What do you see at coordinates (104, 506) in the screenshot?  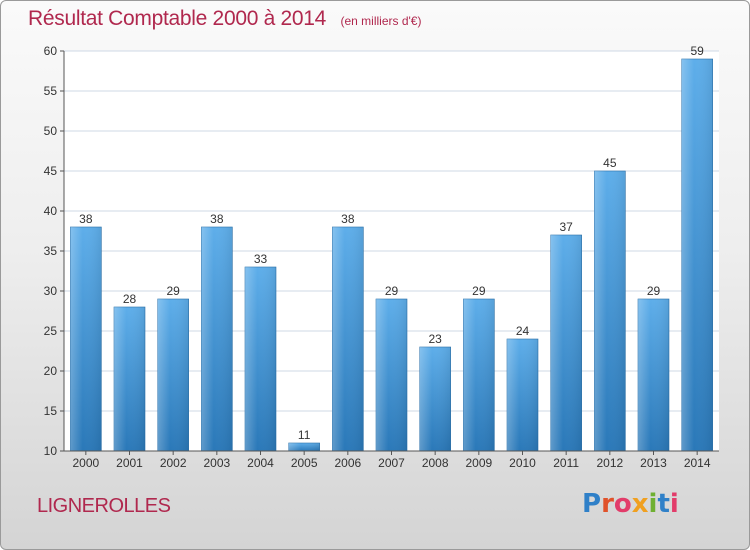 I see `commune-name: LIGNEROLLES` at bounding box center [104, 506].